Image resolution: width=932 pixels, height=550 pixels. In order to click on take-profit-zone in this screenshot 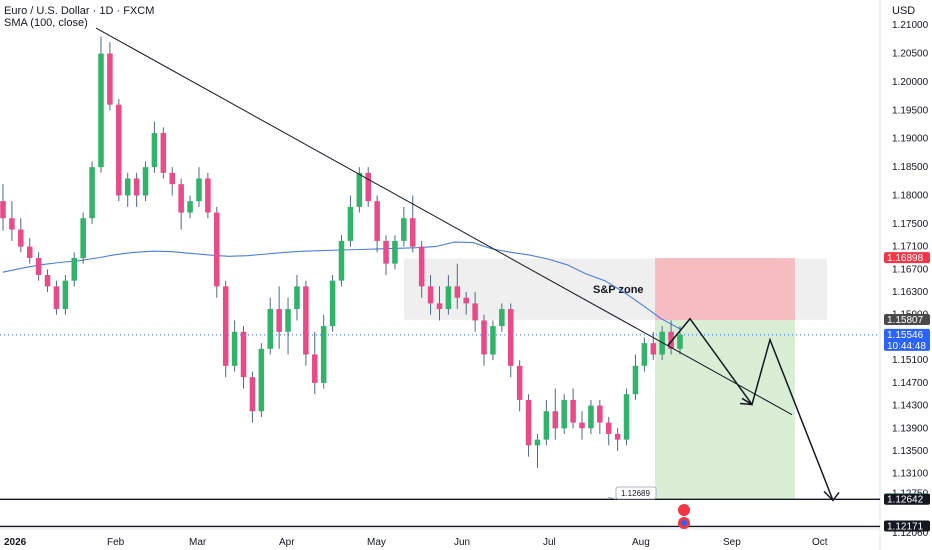, I will do `click(725, 410)`.